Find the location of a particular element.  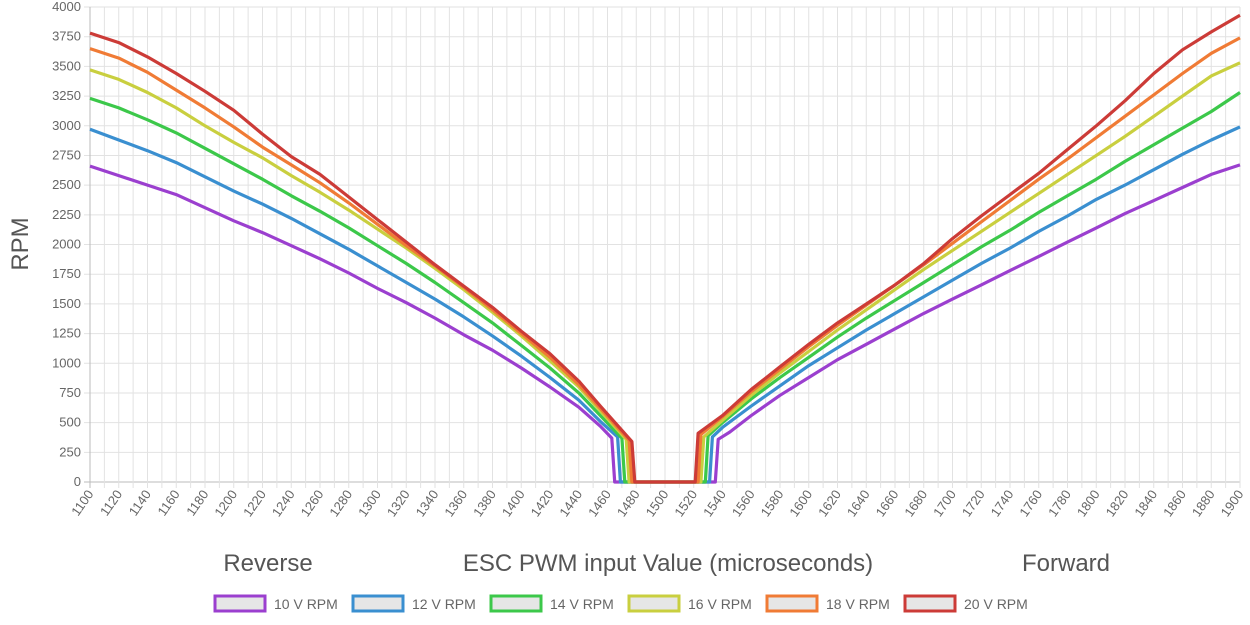

x-tick-label: 1140 is located at coordinates (140, 503).